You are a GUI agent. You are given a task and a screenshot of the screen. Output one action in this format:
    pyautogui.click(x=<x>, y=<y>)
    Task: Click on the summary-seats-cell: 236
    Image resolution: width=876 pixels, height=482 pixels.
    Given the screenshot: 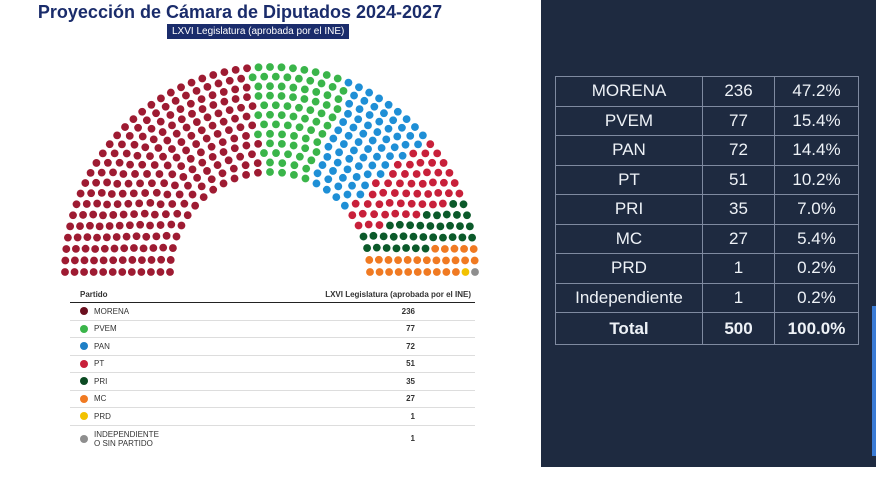 What is the action you would take?
    pyautogui.click(x=738, y=91)
    